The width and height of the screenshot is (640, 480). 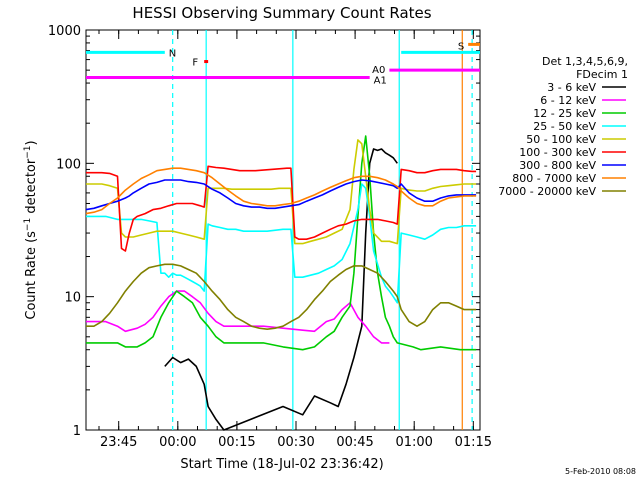 What do you see at coordinates (68, 164) in the screenshot?
I see `y-tick-label: 100` at bounding box center [68, 164].